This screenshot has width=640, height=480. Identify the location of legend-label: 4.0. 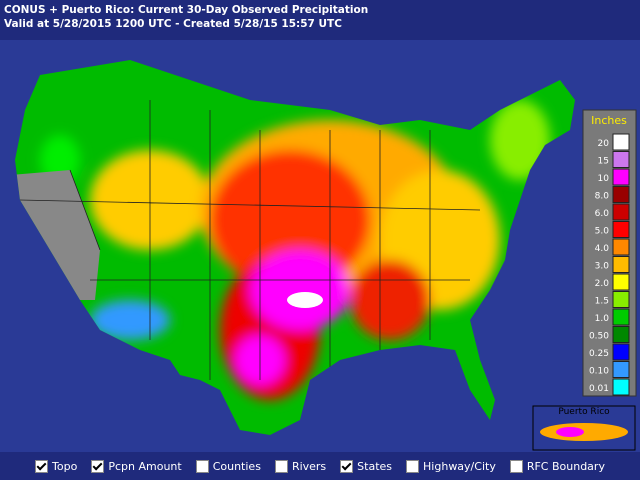
(602, 249).